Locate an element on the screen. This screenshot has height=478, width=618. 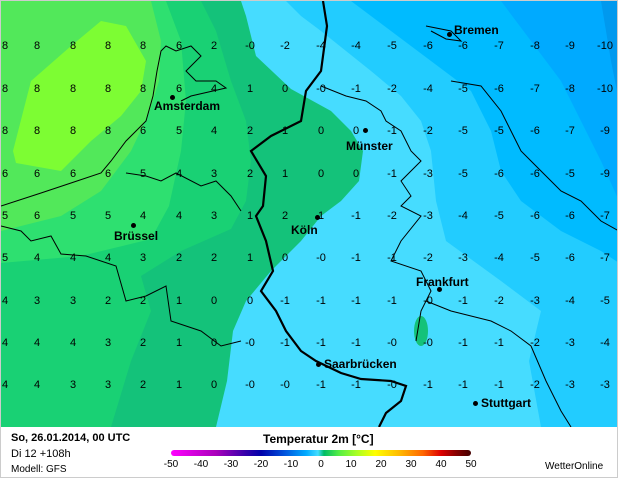
scale-tick-label: -40 is located at coordinates (201, 464).